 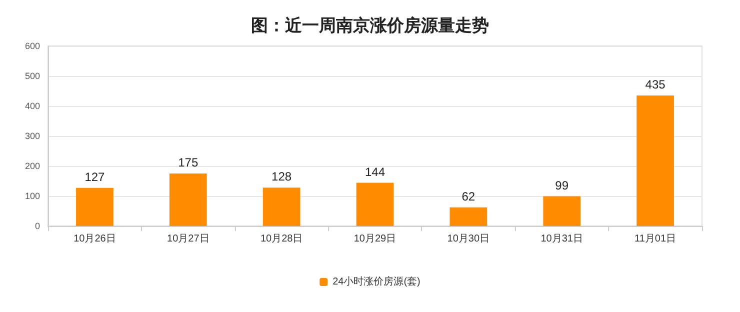 What do you see at coordinates (655, 239) in the screenshot?
I see `x-tick-label: 11月01日` at bounding box center [655, 239].